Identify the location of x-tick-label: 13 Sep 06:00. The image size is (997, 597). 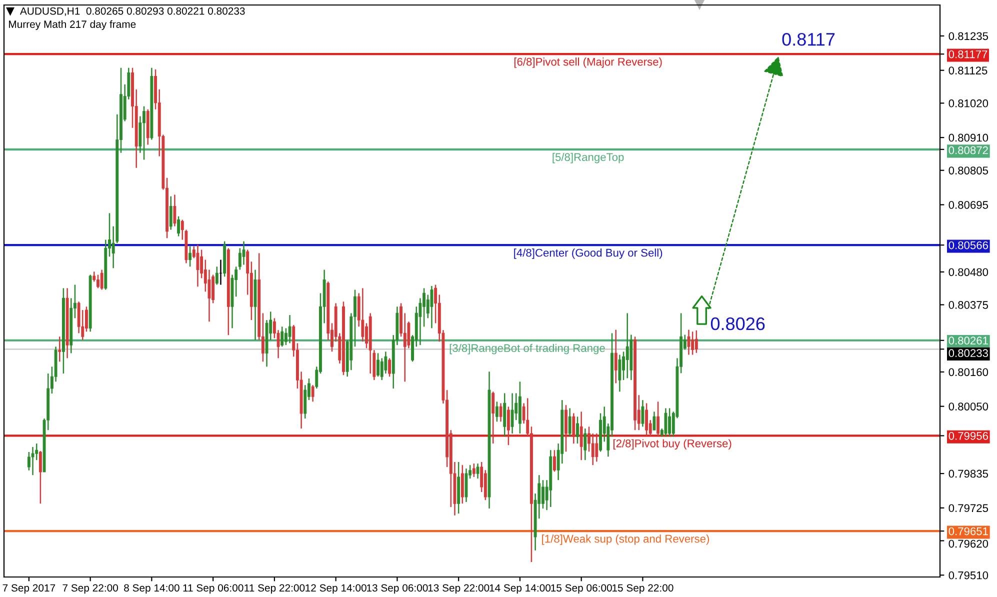
(397, 589).